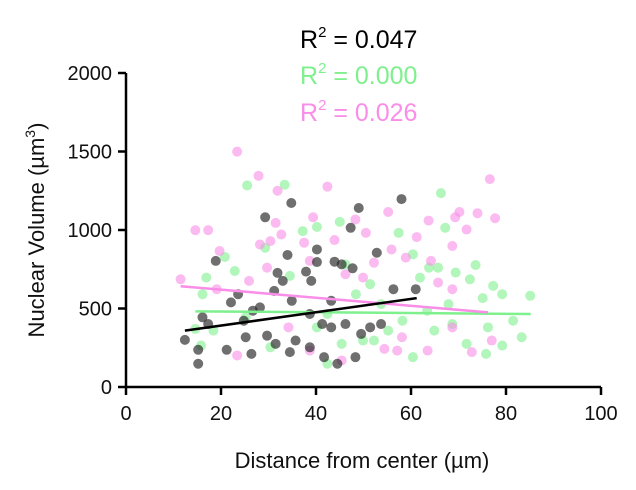  What do you see at coordinates (358, 112) in the screenshot?
I see `r2-label-pink: R2 = 0.026` at bounding box center [358, 112].